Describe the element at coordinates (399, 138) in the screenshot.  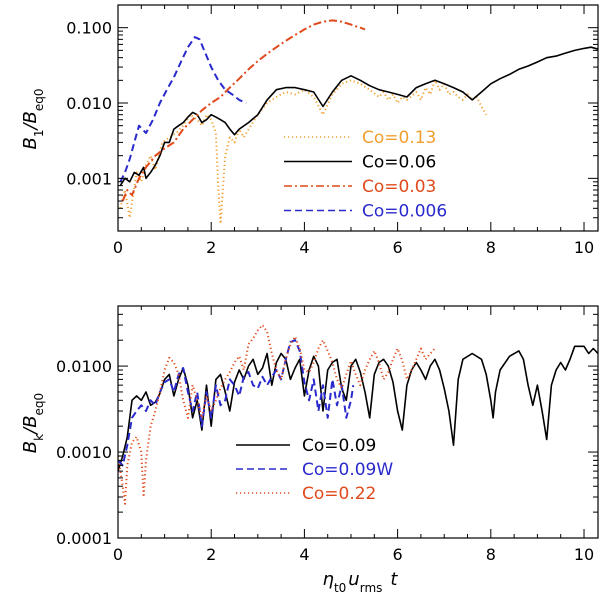
I see `top-legend-label: Co=0.13` at that location.